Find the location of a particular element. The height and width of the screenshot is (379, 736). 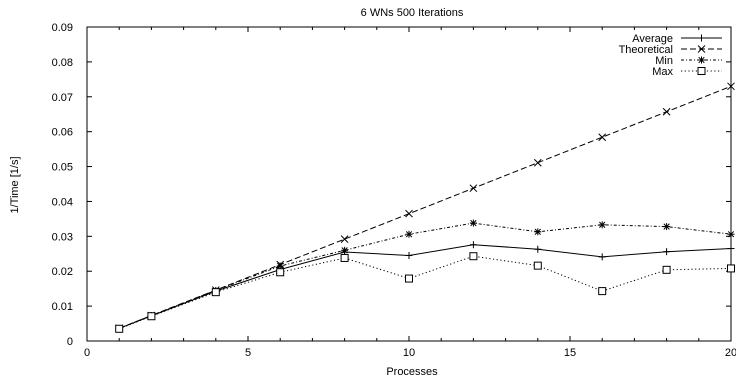

x-tick-label: 10 is located at coordinates (409, 353).